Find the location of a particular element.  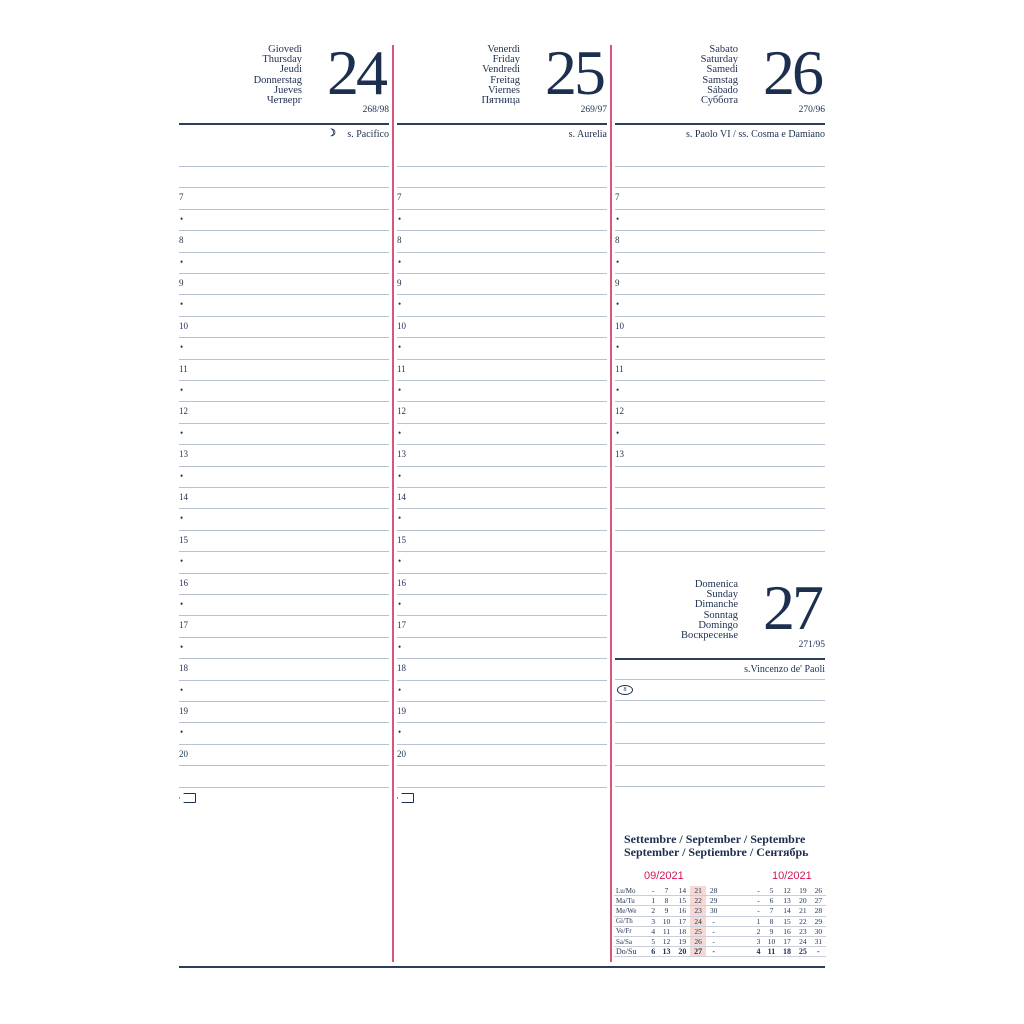

calendar-day: 21 is located at coordinates (802, 911).